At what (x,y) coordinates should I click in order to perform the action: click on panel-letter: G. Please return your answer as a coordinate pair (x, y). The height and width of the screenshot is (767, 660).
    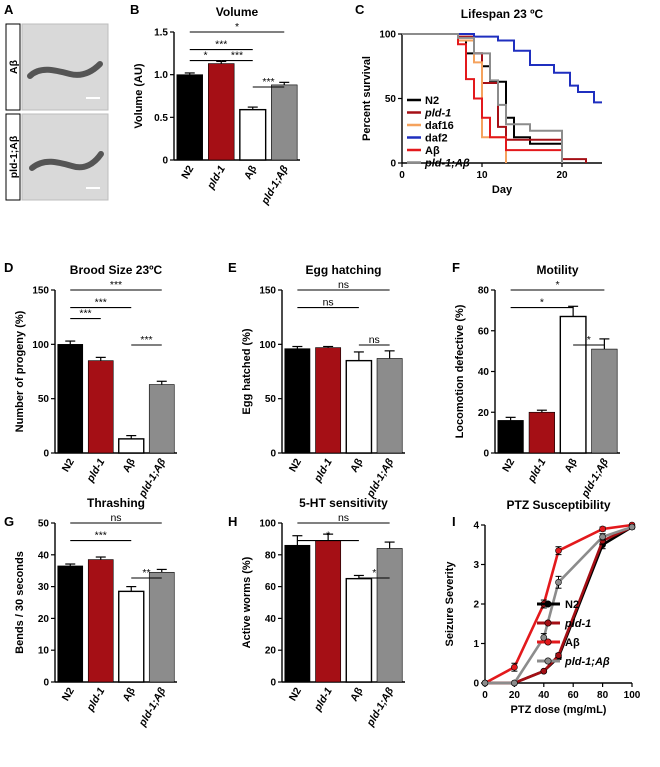
    Looking at the image, I should click on (9, 521).